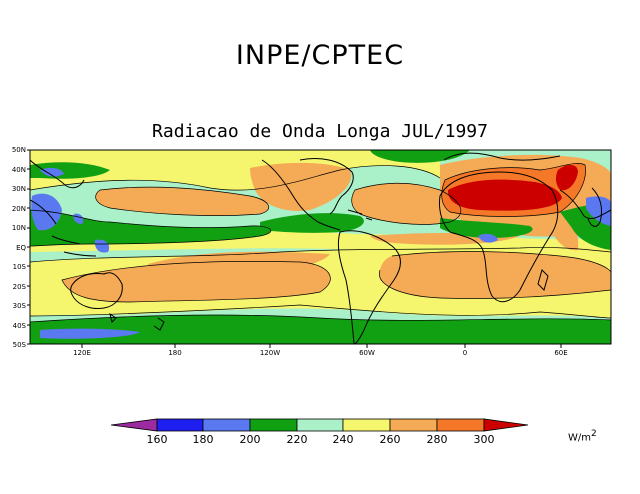  I want to click on lat-label: 10S, so click(19, 267).